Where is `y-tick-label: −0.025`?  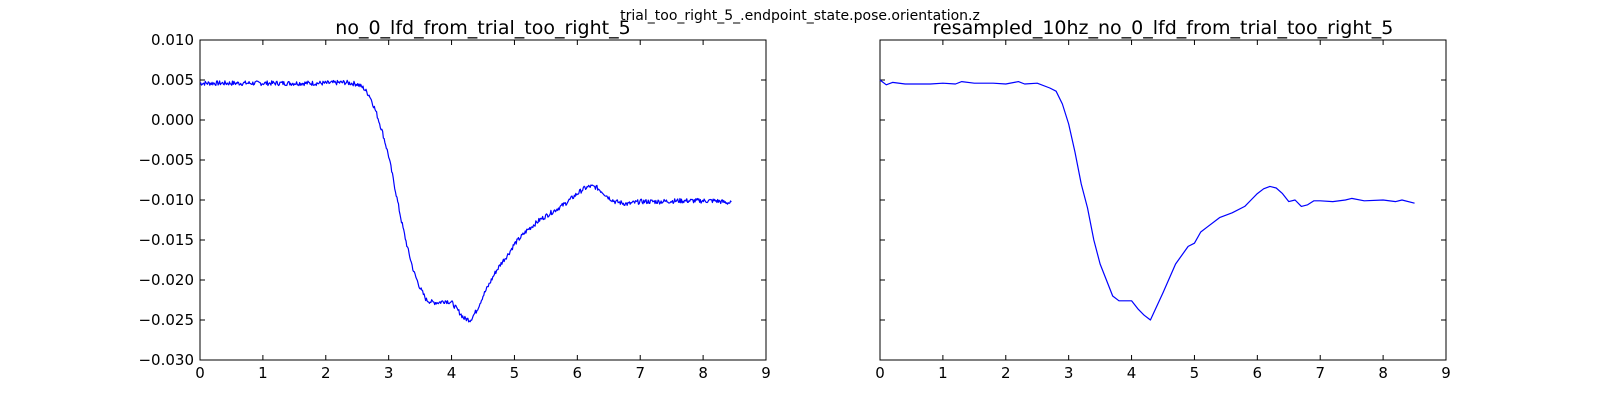 y-tick-label: −0.025 is located at coordinates (166, 320).